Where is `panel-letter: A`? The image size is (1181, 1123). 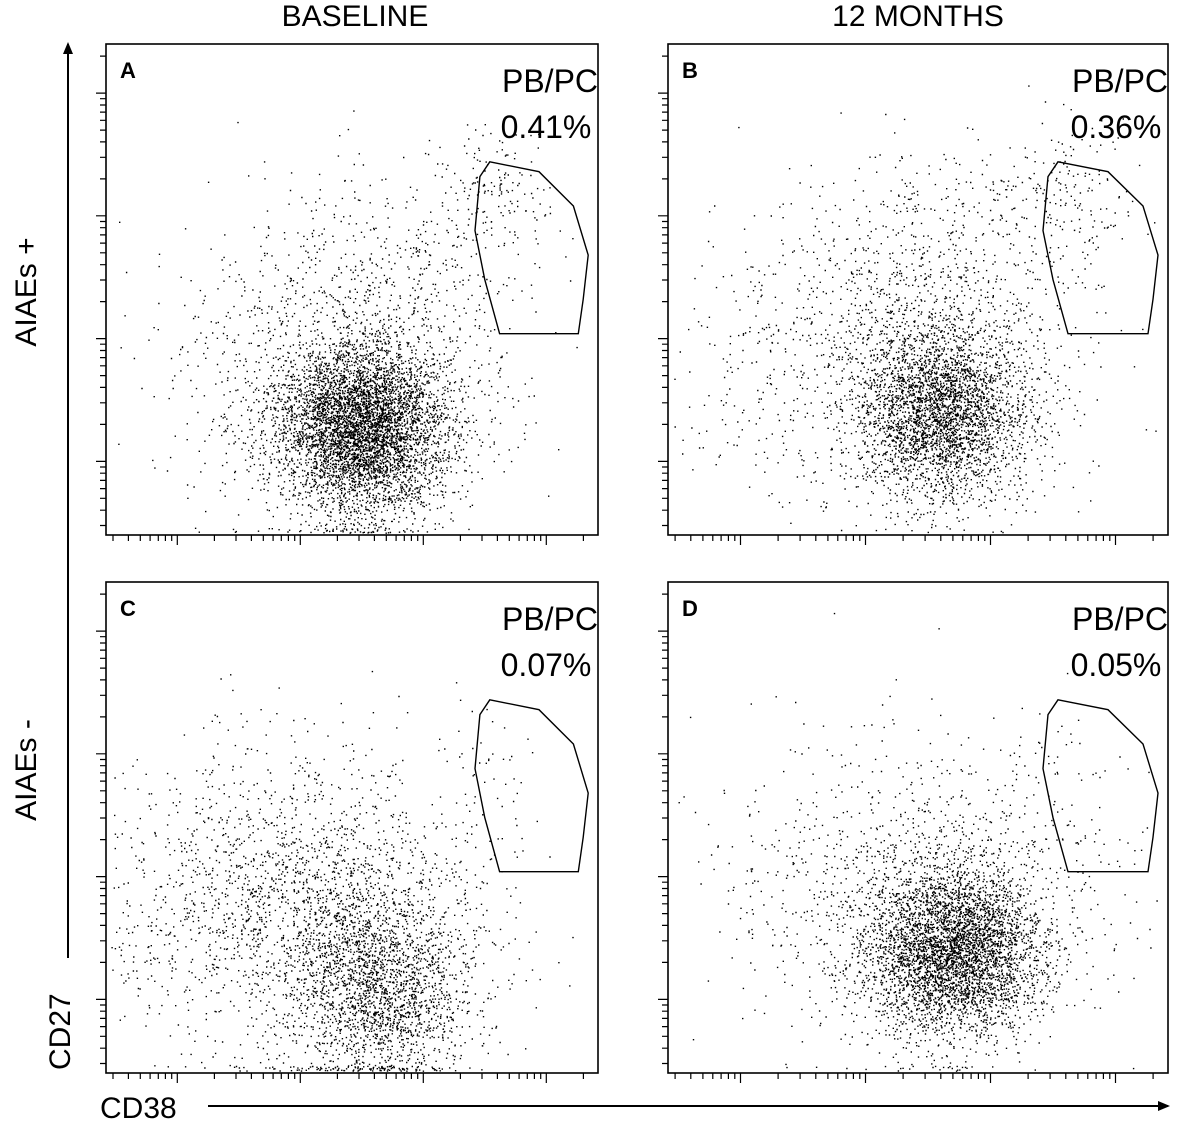 panel-letter: A is located at coordinates (128, 70).